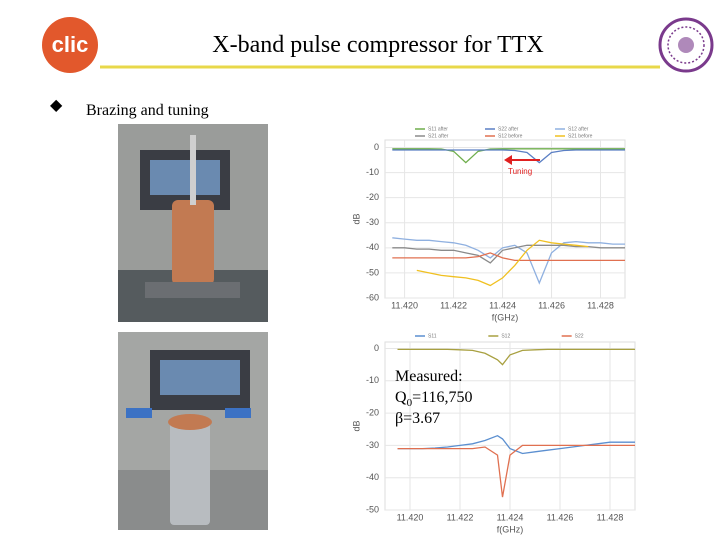  Describe the element at coordinates (578, 129) in the screenshot. I see `legend-label: S12 after` at that location.